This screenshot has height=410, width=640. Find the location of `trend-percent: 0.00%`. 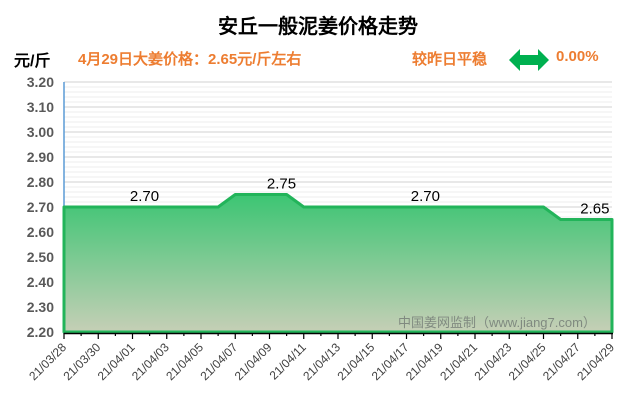

trend-percent: 0.00% is located at coordinates (577, 56).